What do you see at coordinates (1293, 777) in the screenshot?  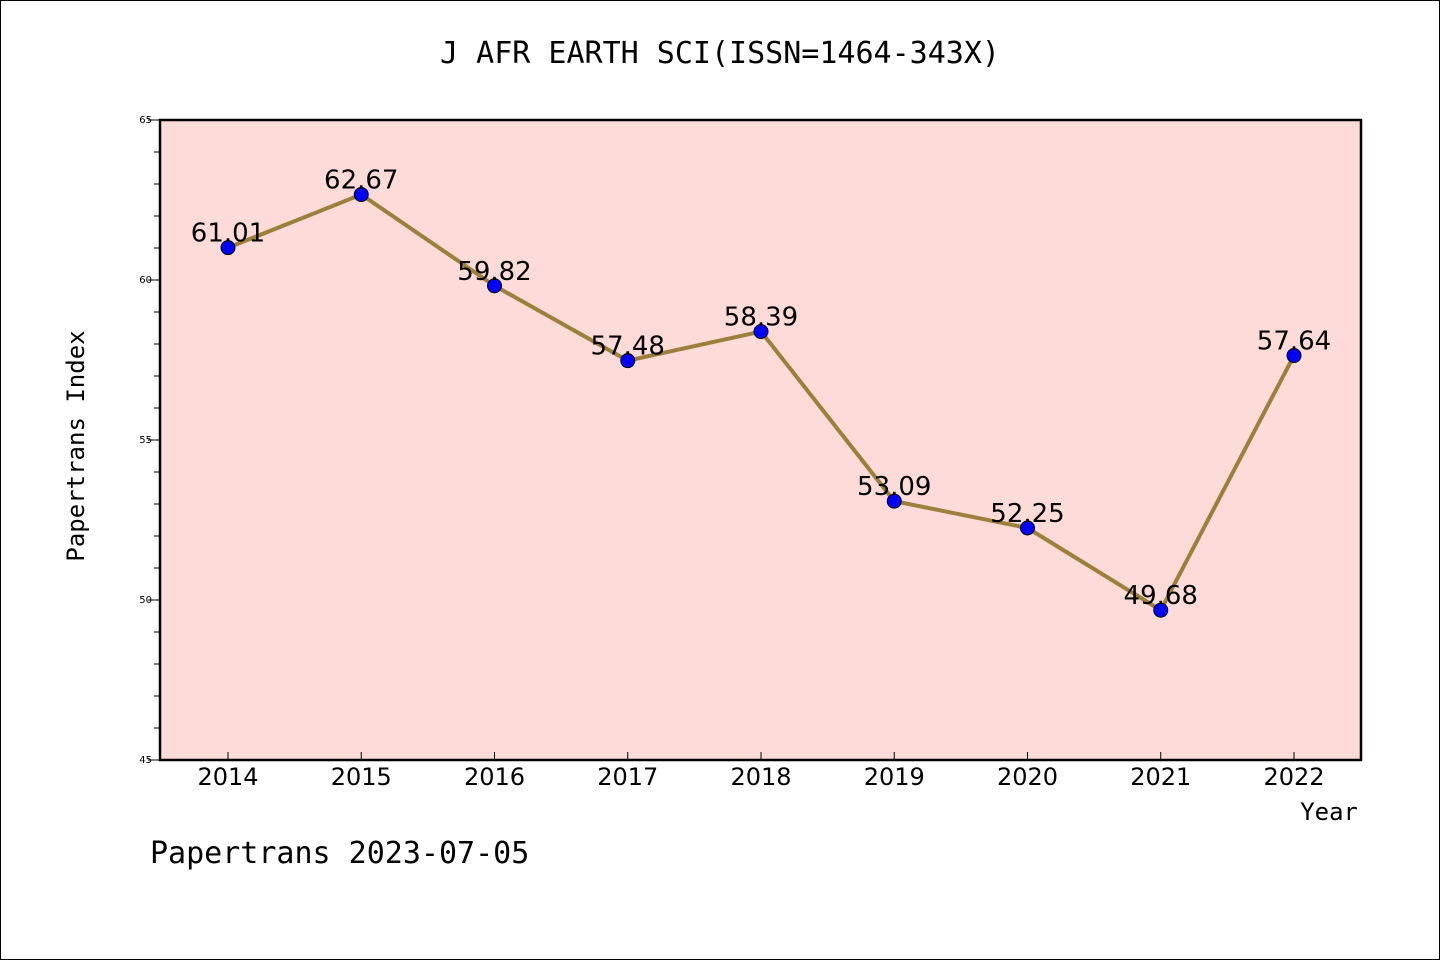 I see `x-tick-label: 2022` at bounding box center [1293, 777].